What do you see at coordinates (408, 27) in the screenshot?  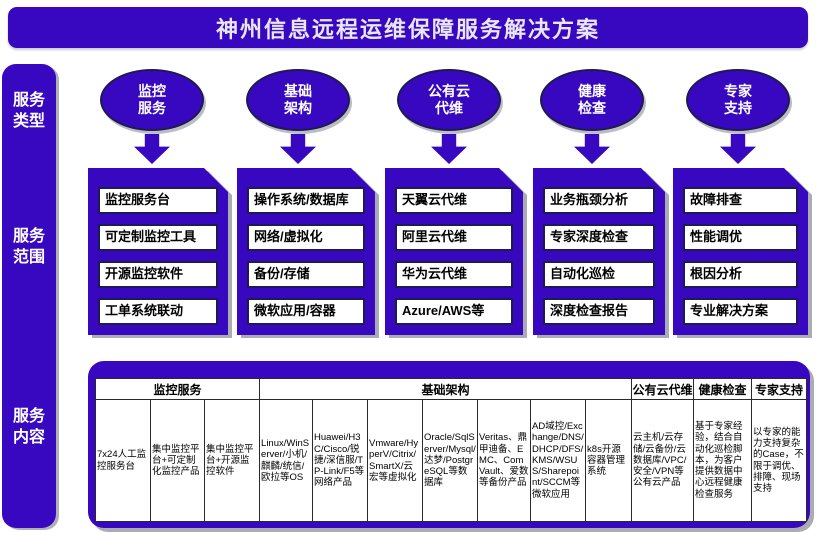 I see `page-title: 神州信息远程运维保障服务解决方案` at bounding box center [408, 27].